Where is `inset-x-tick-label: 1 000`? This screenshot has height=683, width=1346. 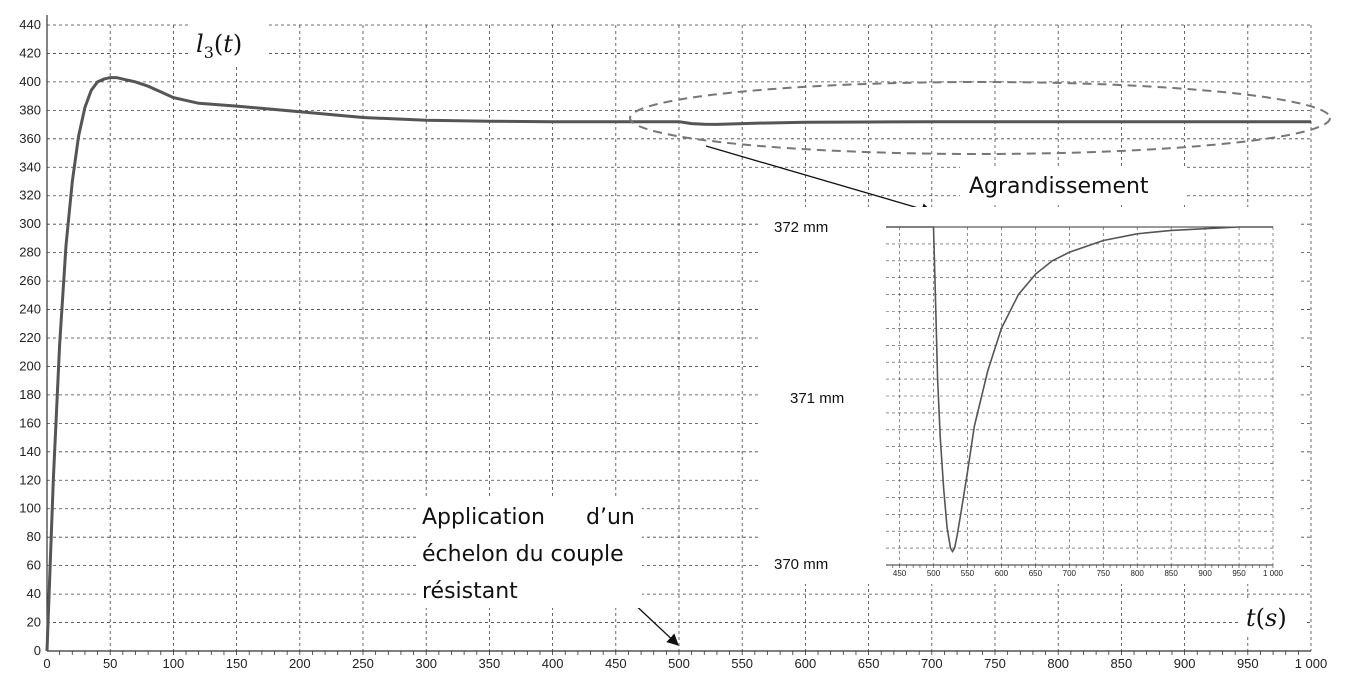
inset-x-tick-label: 1 000 is located at coordinates (1273, 573).